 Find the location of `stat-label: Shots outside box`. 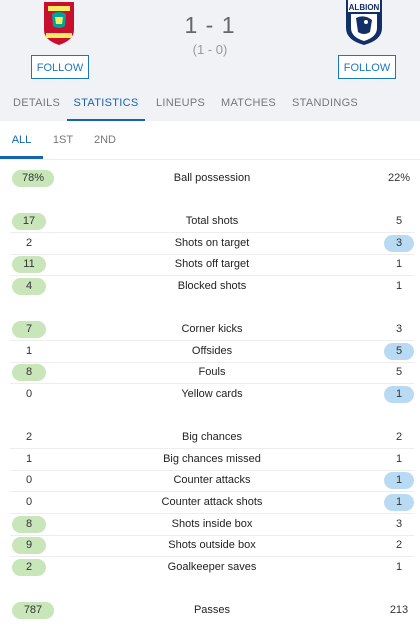

stat-label: Shots outside box is located at coordinates (212, 545).